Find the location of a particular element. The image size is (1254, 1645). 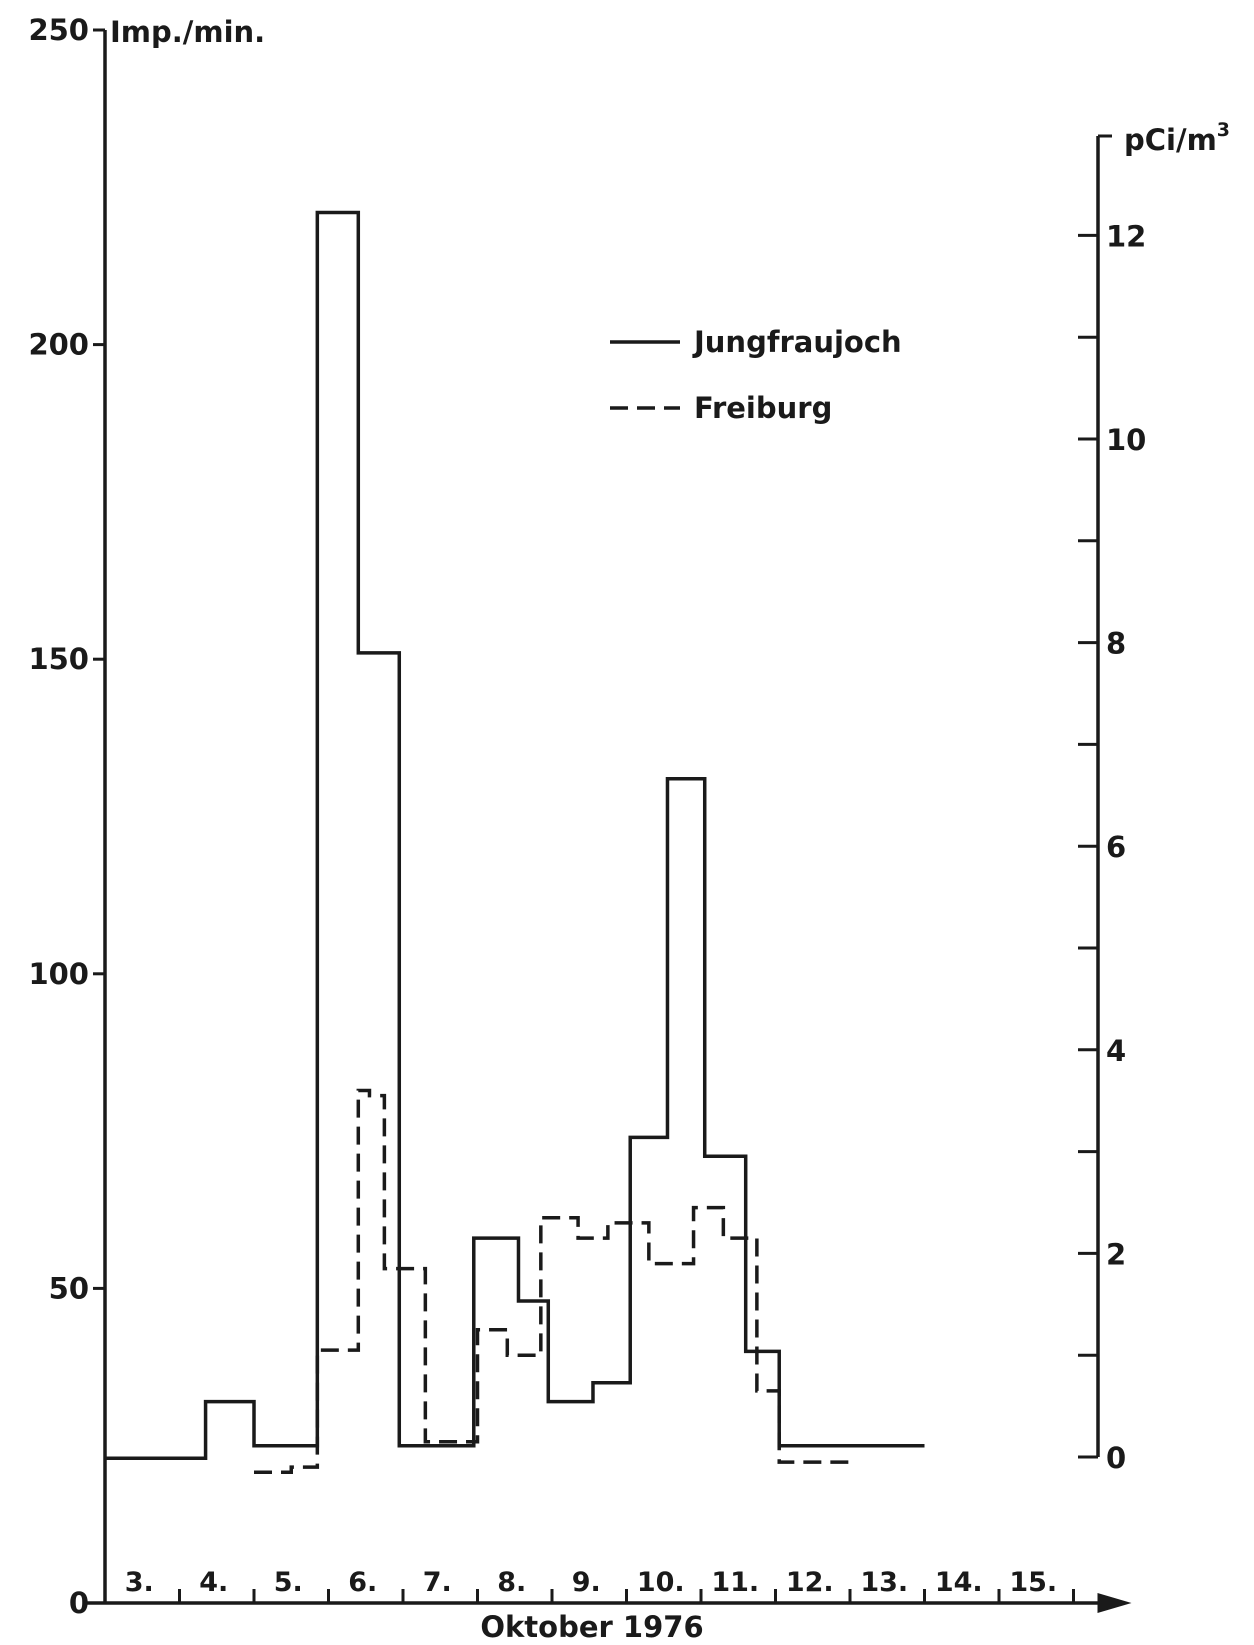

y-right-tick-label: 2 is located at coordinates (1116, 1254).